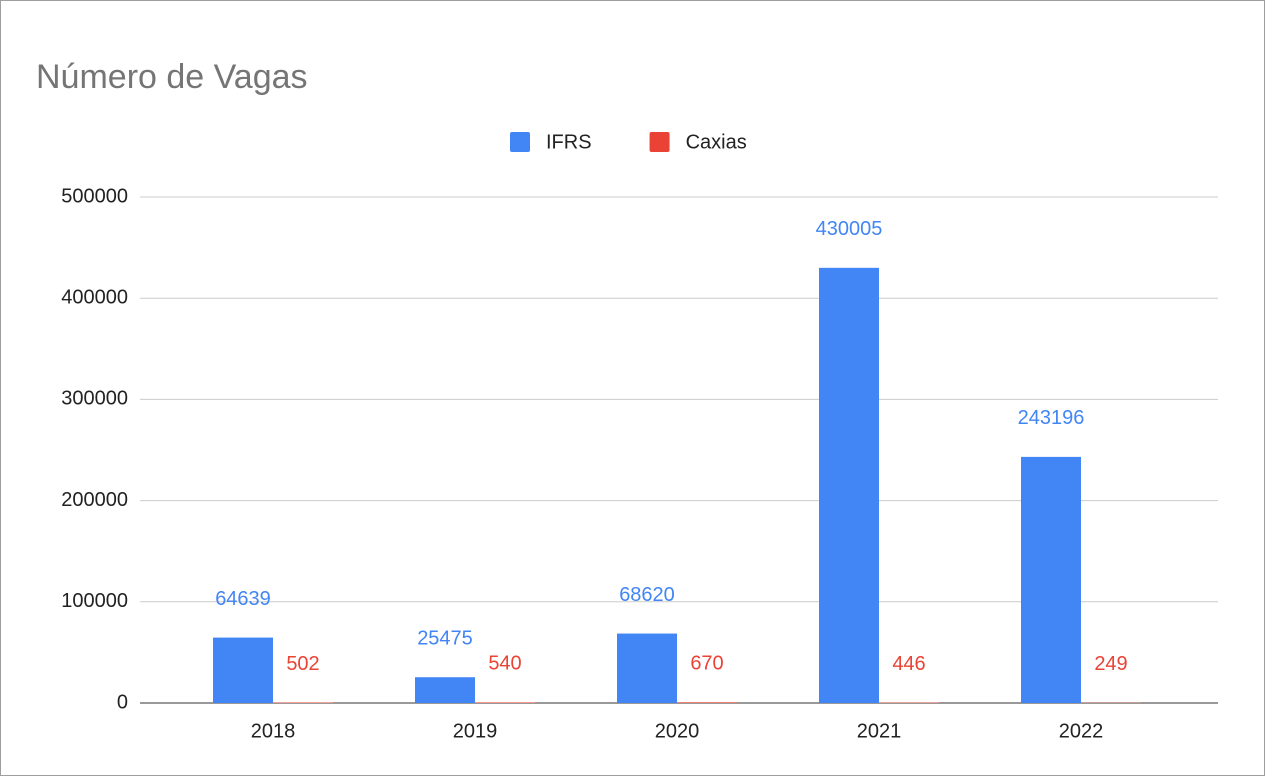 This screenshot has width=1265, height=776. Describe the element at coordinates (94, 500) in the screenshot. I see `y-tick-label: 200000` at that location.